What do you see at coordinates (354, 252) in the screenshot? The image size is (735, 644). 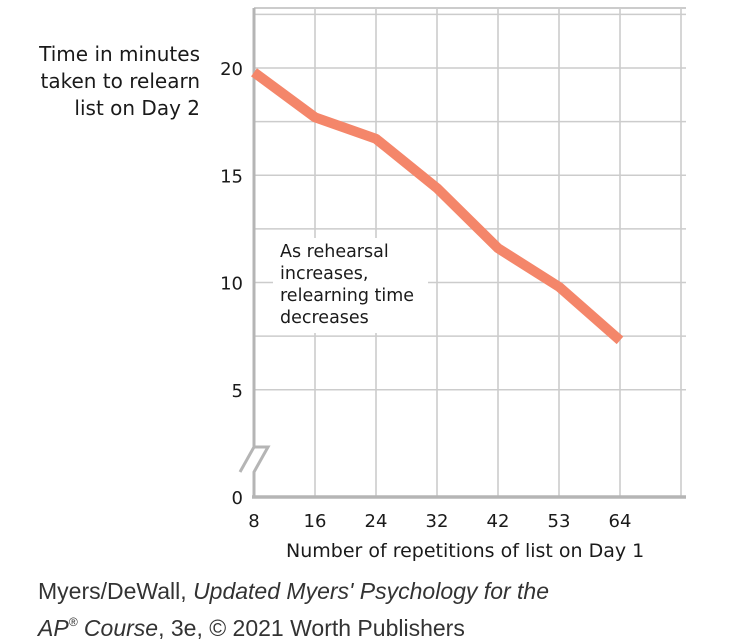 I see `annotation-line-1: As rehearsal` at bounding box center [354, 252].